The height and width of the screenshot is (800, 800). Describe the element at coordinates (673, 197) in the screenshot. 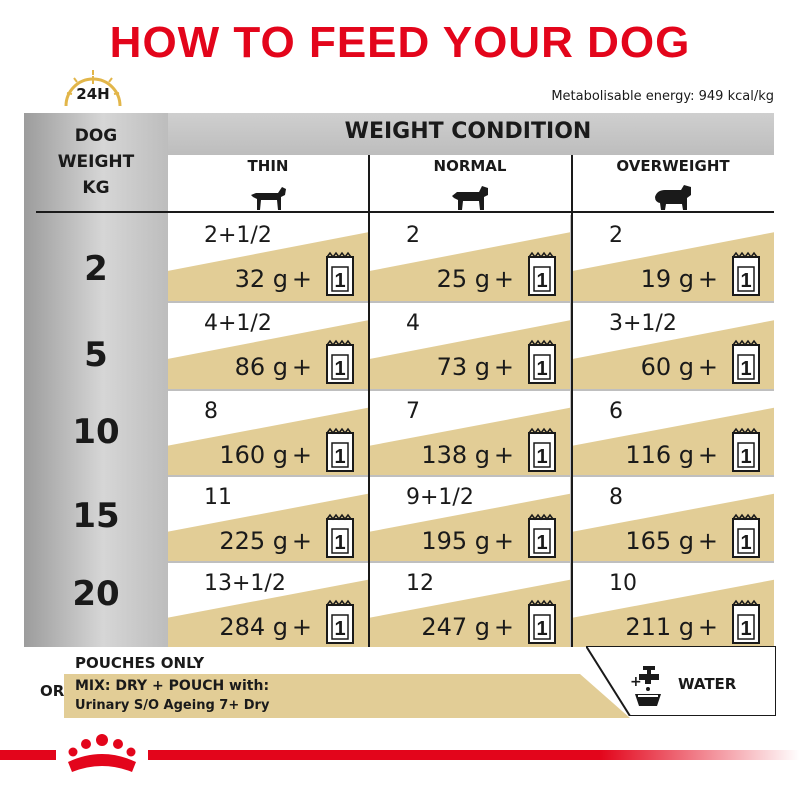

I see `dog-overweight-icon` at that location.